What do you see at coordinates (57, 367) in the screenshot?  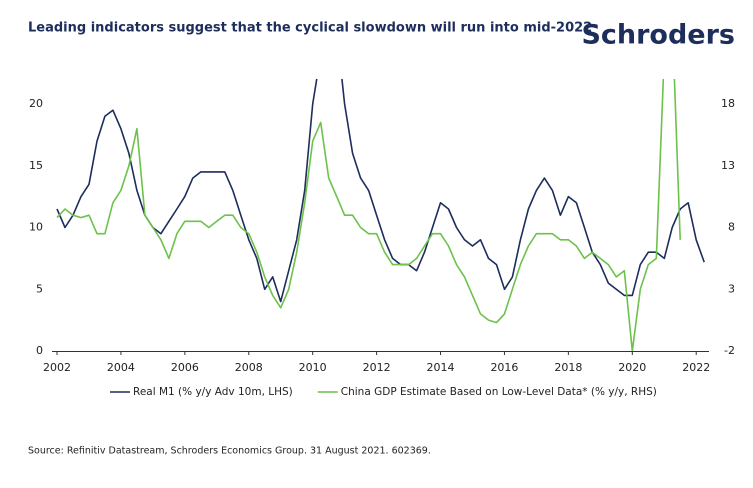 I see `x-tick-label: 2002` at bounding box center [57, 367].